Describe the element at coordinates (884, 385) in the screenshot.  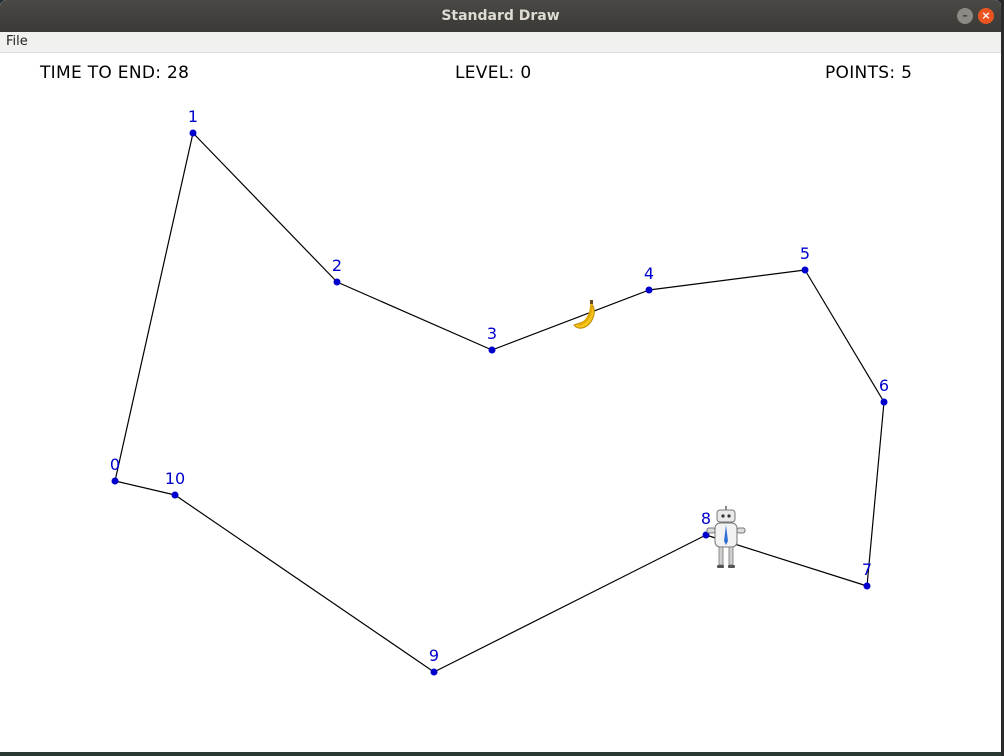
I see `route-node-label: 6` at that location.